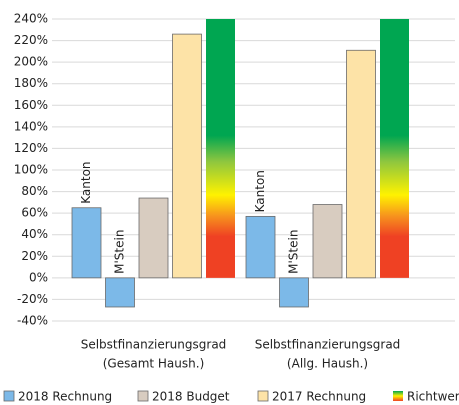  Describe the element at coordinates (31, 126) in the screenshot. I see `y-tick-label: 140%` at that location.